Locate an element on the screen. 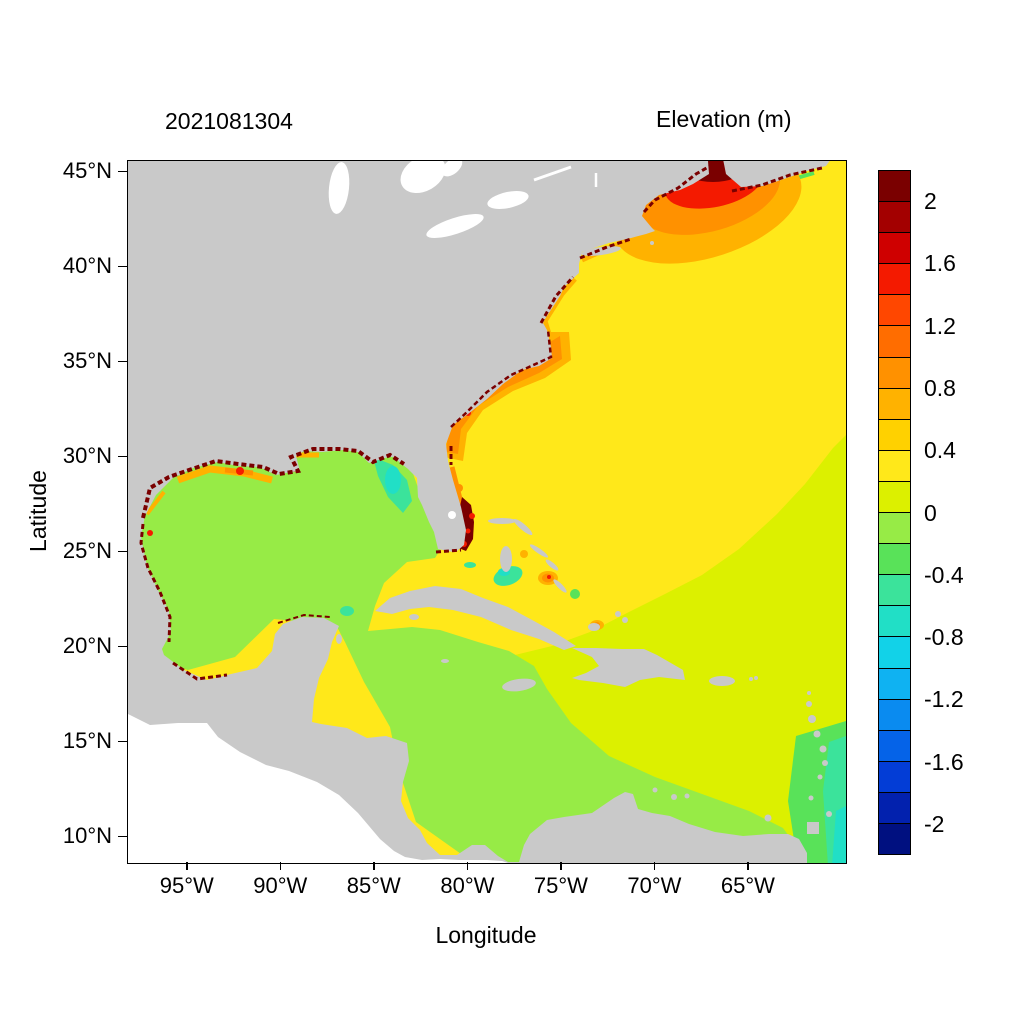 The image size is (1024, 1024). colorbar-label: -0.4 is located at coordinates (944, 574).